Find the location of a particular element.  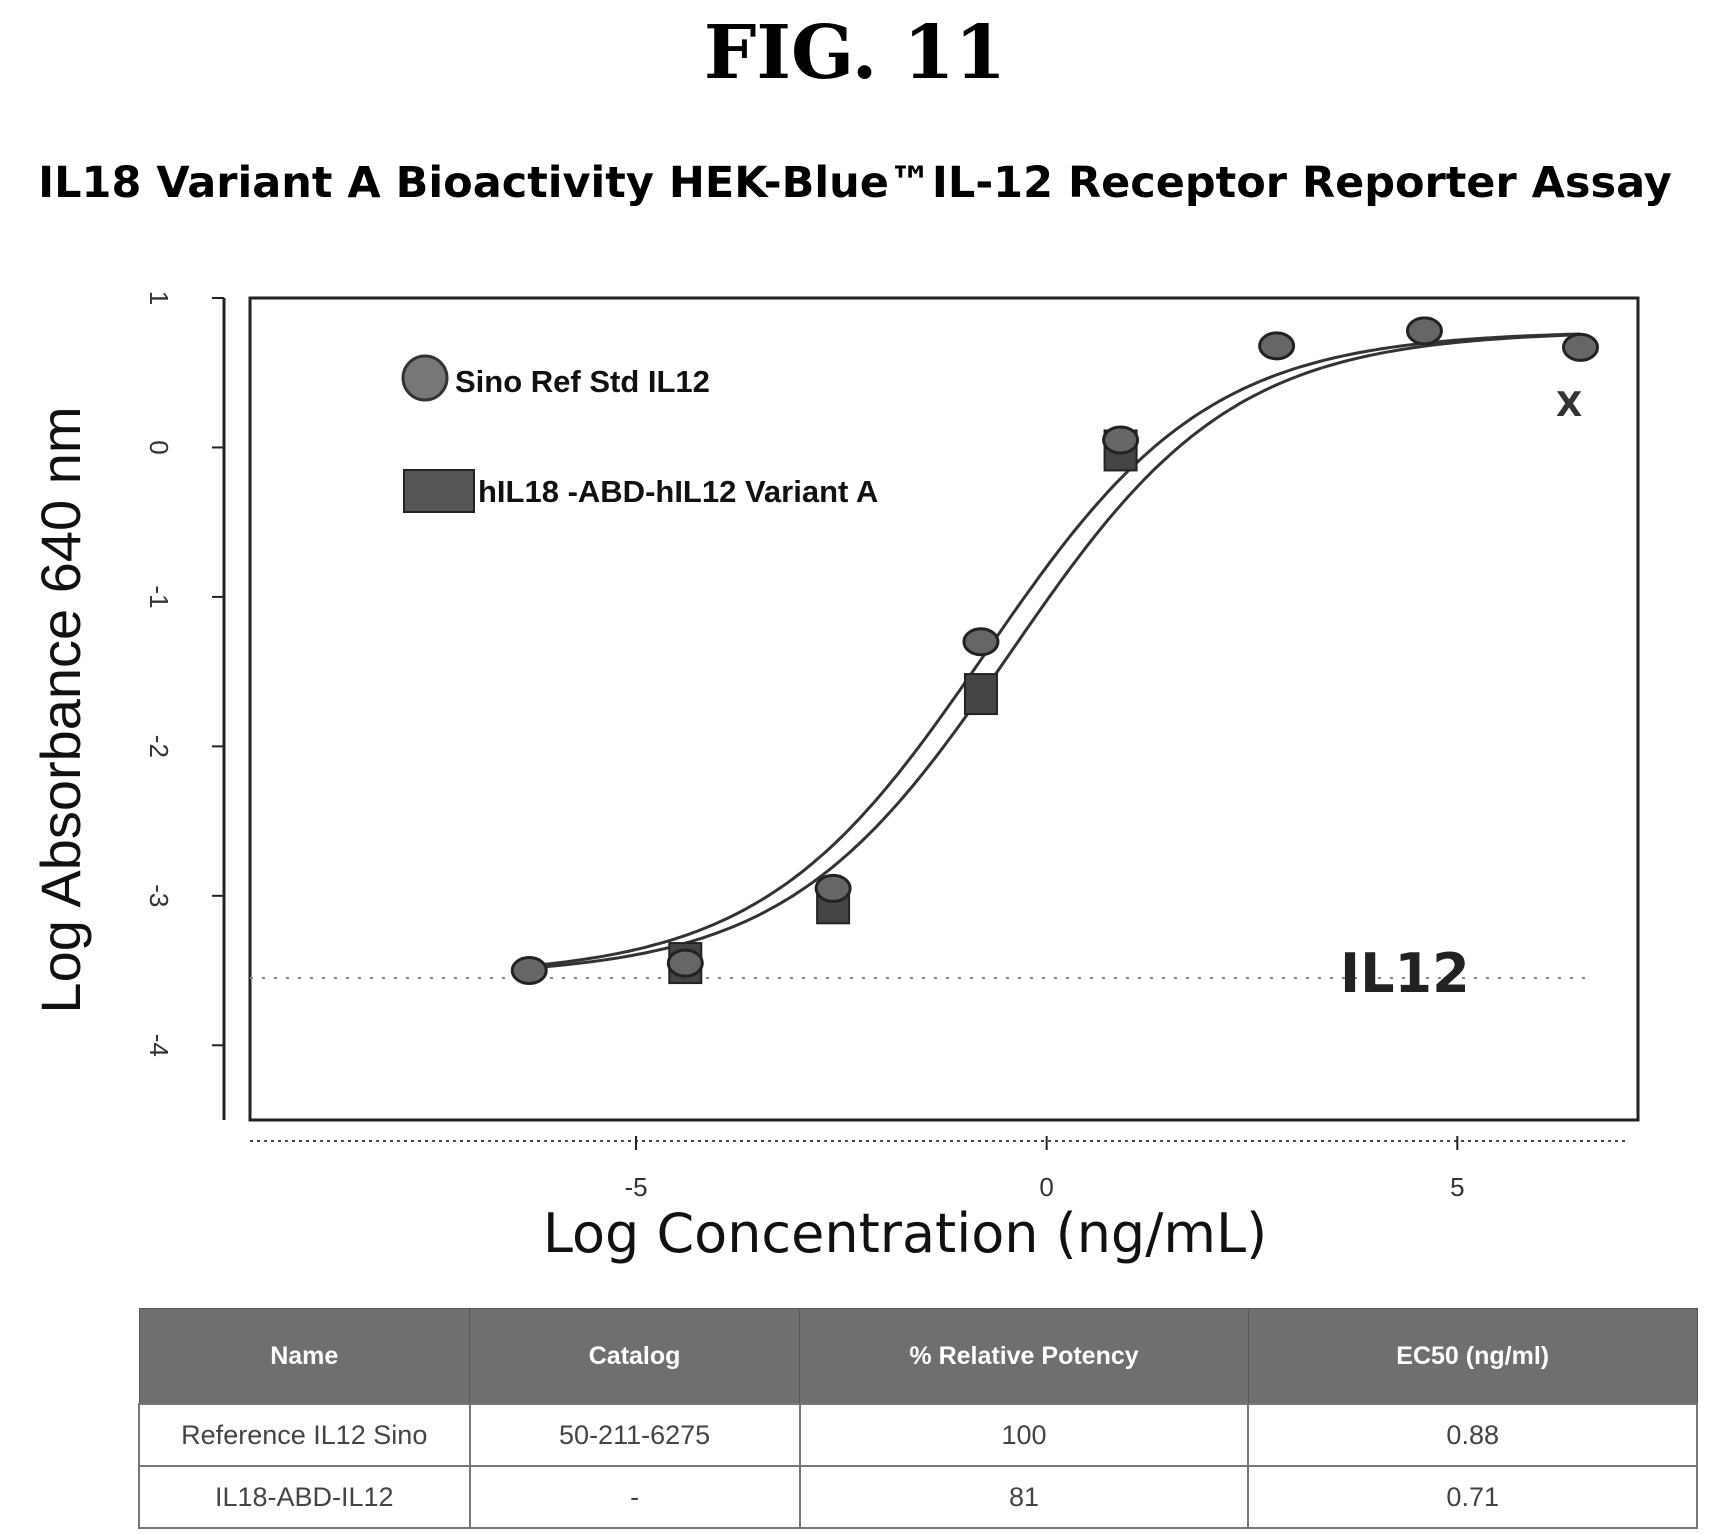

table-header-cell: Name is located at coordinates (304, 1356).